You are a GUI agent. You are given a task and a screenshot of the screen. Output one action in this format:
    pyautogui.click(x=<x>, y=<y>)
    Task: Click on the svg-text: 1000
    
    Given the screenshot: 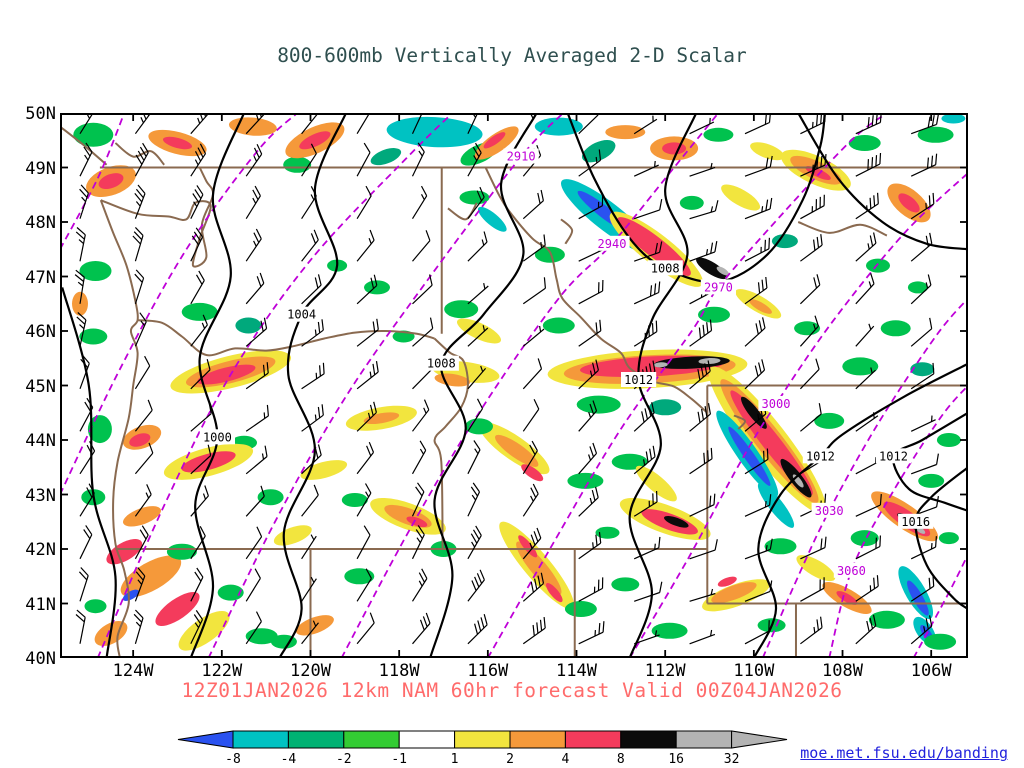 What is the action you would take?
    pyautogui.click(x=217, y=437)
    